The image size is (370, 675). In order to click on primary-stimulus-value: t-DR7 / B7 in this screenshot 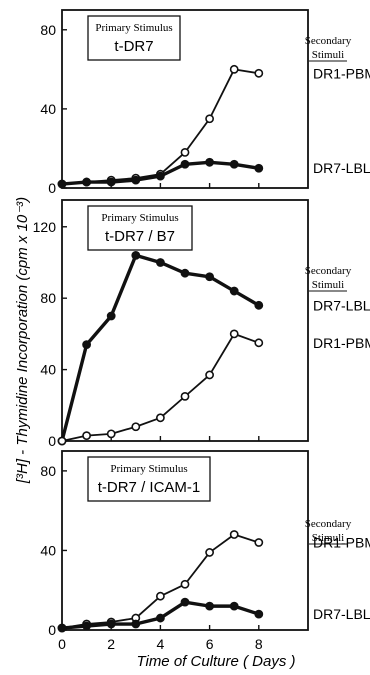, I will do `click(140, 236)`.